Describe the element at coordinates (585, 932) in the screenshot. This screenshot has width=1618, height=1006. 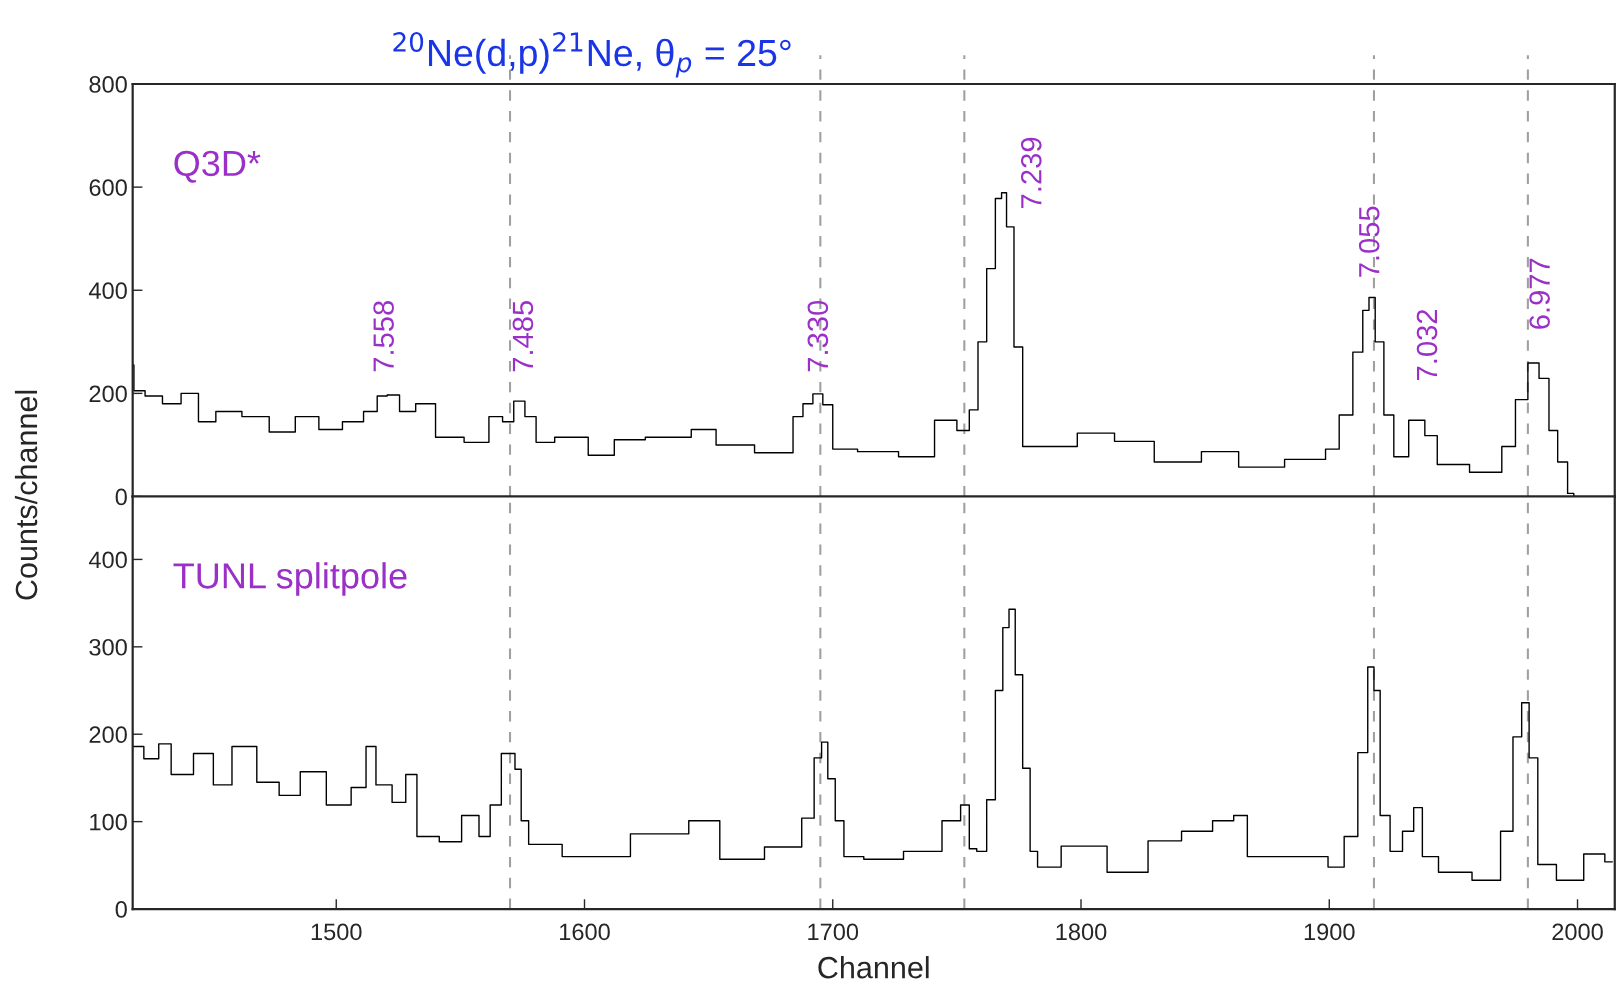
I see `x-tick-label: 1600` at that location.